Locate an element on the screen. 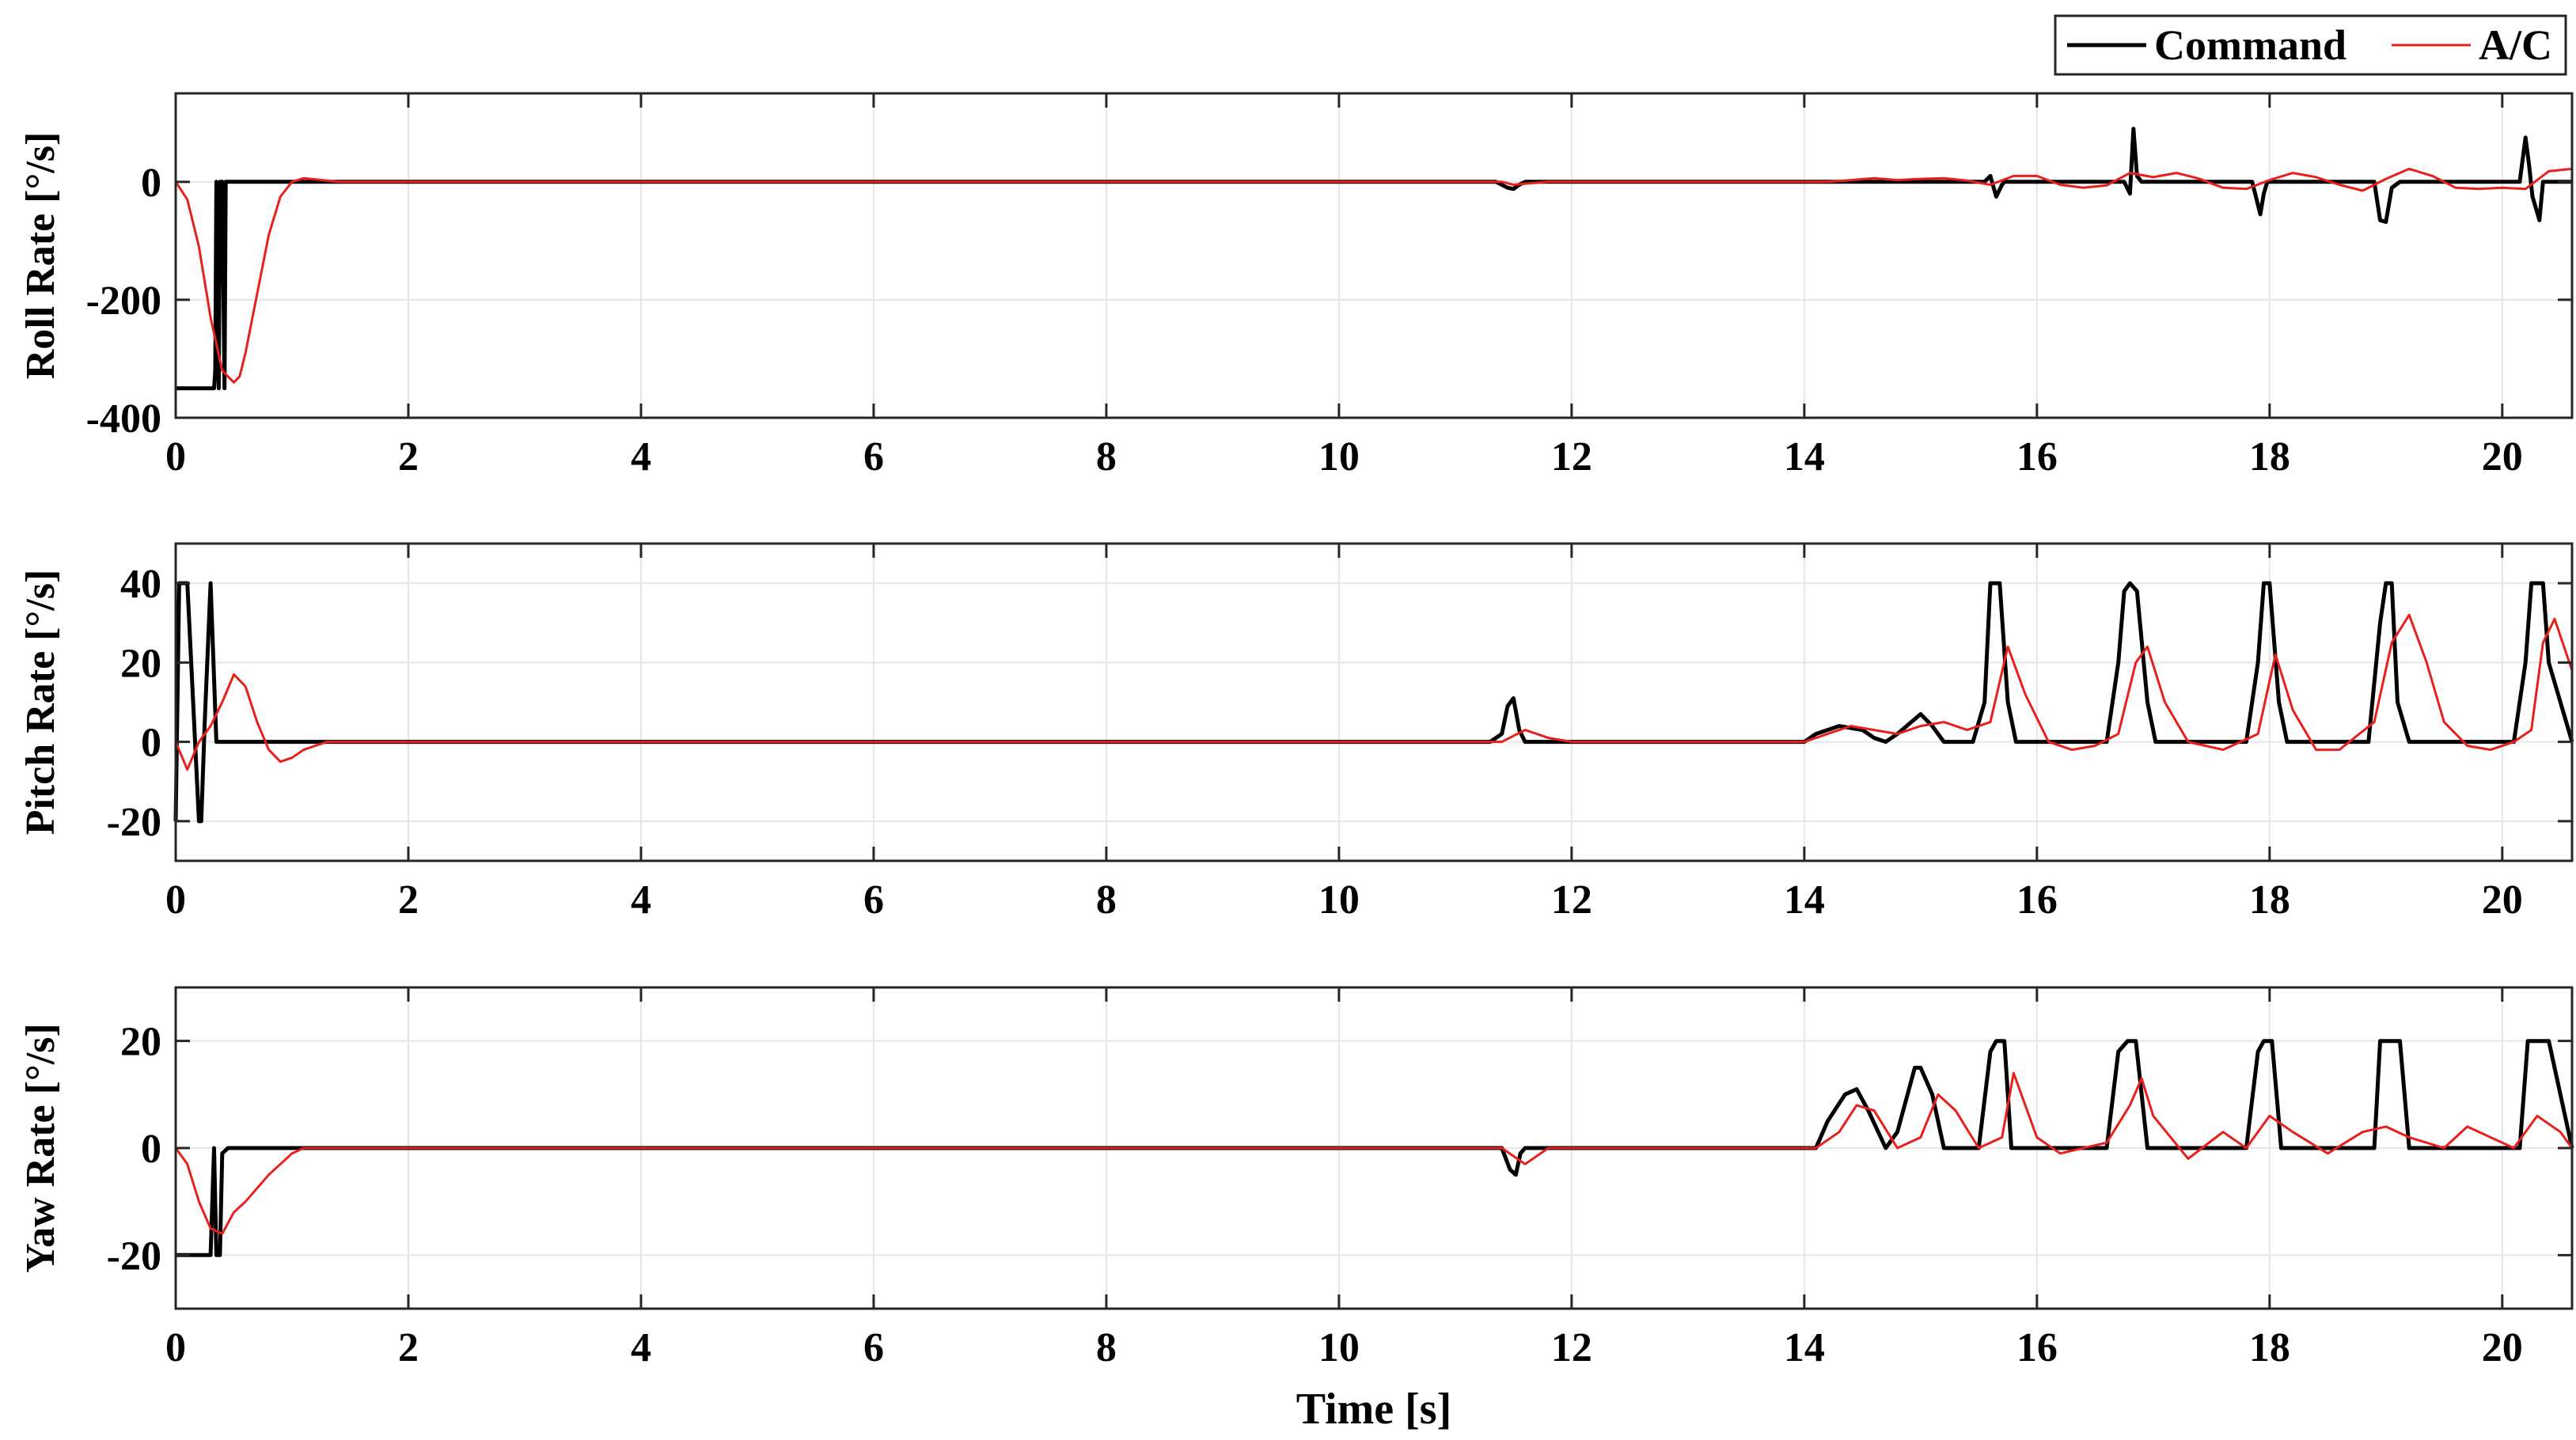  yaw-rate-x-tick-label: 4 is located at coordinates (641, 1347).